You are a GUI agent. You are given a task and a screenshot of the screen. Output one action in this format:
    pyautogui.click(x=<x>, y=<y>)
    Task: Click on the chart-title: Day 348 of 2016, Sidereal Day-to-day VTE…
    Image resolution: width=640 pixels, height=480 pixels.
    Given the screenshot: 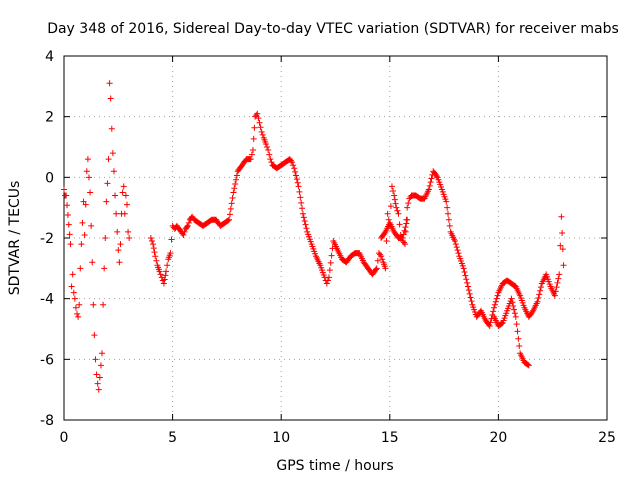 What is the action you would take?
    pyautogui.click(x=333, y=29)
    